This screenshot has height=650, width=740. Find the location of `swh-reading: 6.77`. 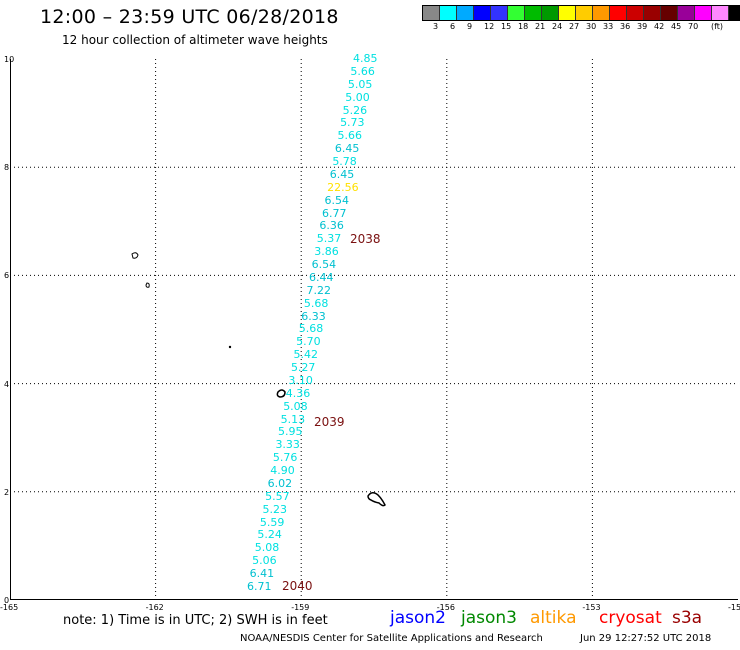

swh-reading: 6.77 is located at coordinates (334, 213).